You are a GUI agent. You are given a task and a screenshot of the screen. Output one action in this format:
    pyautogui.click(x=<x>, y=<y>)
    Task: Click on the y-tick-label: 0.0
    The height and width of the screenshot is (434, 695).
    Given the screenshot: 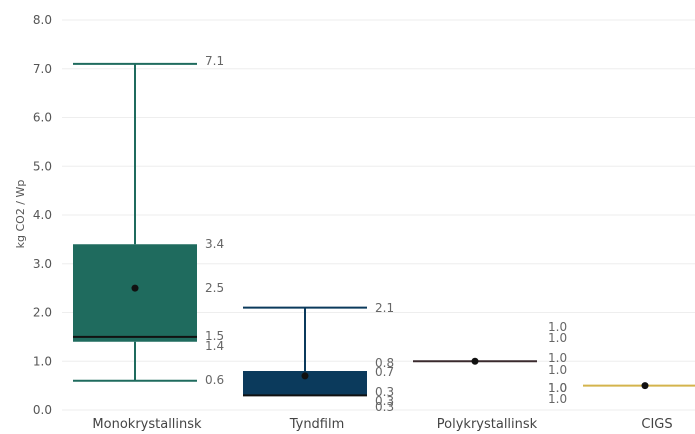 What is the action you would take?
    pyautogui.click(x=42, y=410)
    